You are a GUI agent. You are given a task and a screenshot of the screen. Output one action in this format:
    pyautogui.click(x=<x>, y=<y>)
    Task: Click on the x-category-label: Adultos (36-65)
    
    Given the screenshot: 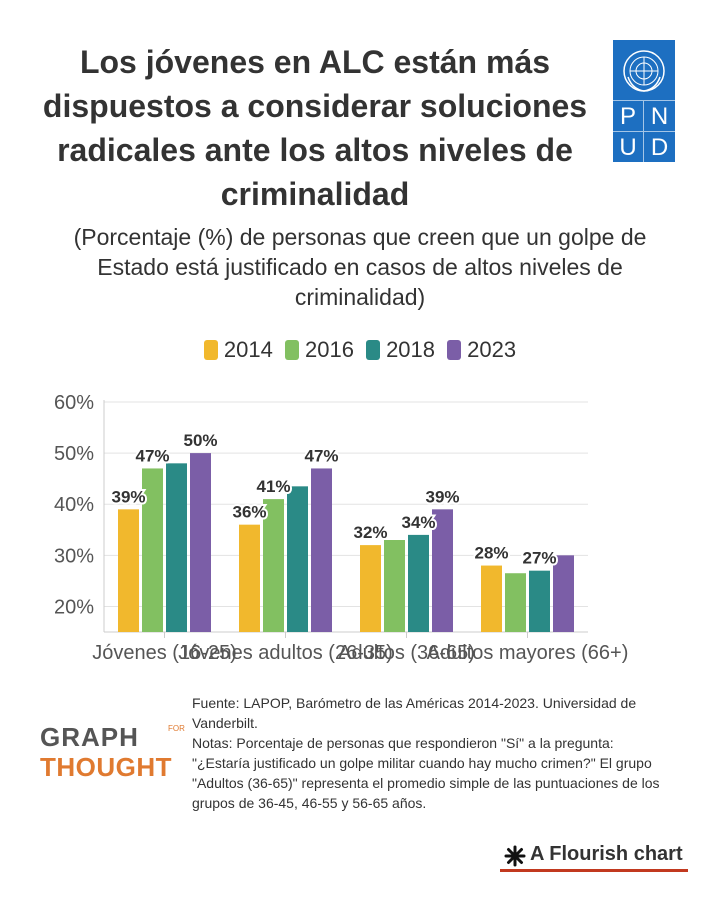 What is the action you would take?
    pyautogui.click(x=406, y=653)
    